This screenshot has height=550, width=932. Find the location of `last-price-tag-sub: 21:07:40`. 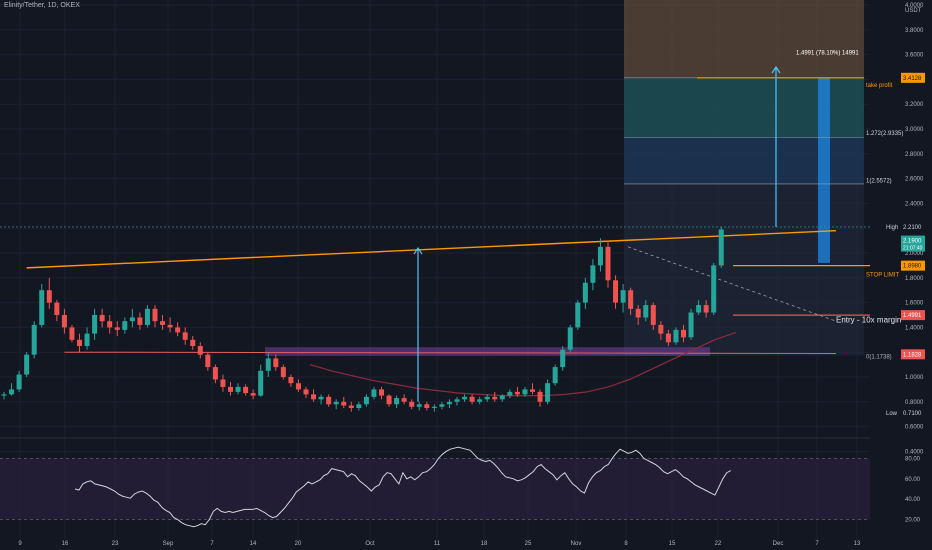

last-price-tag-sub: 21:07:40 is located at coordinates (913, 249).